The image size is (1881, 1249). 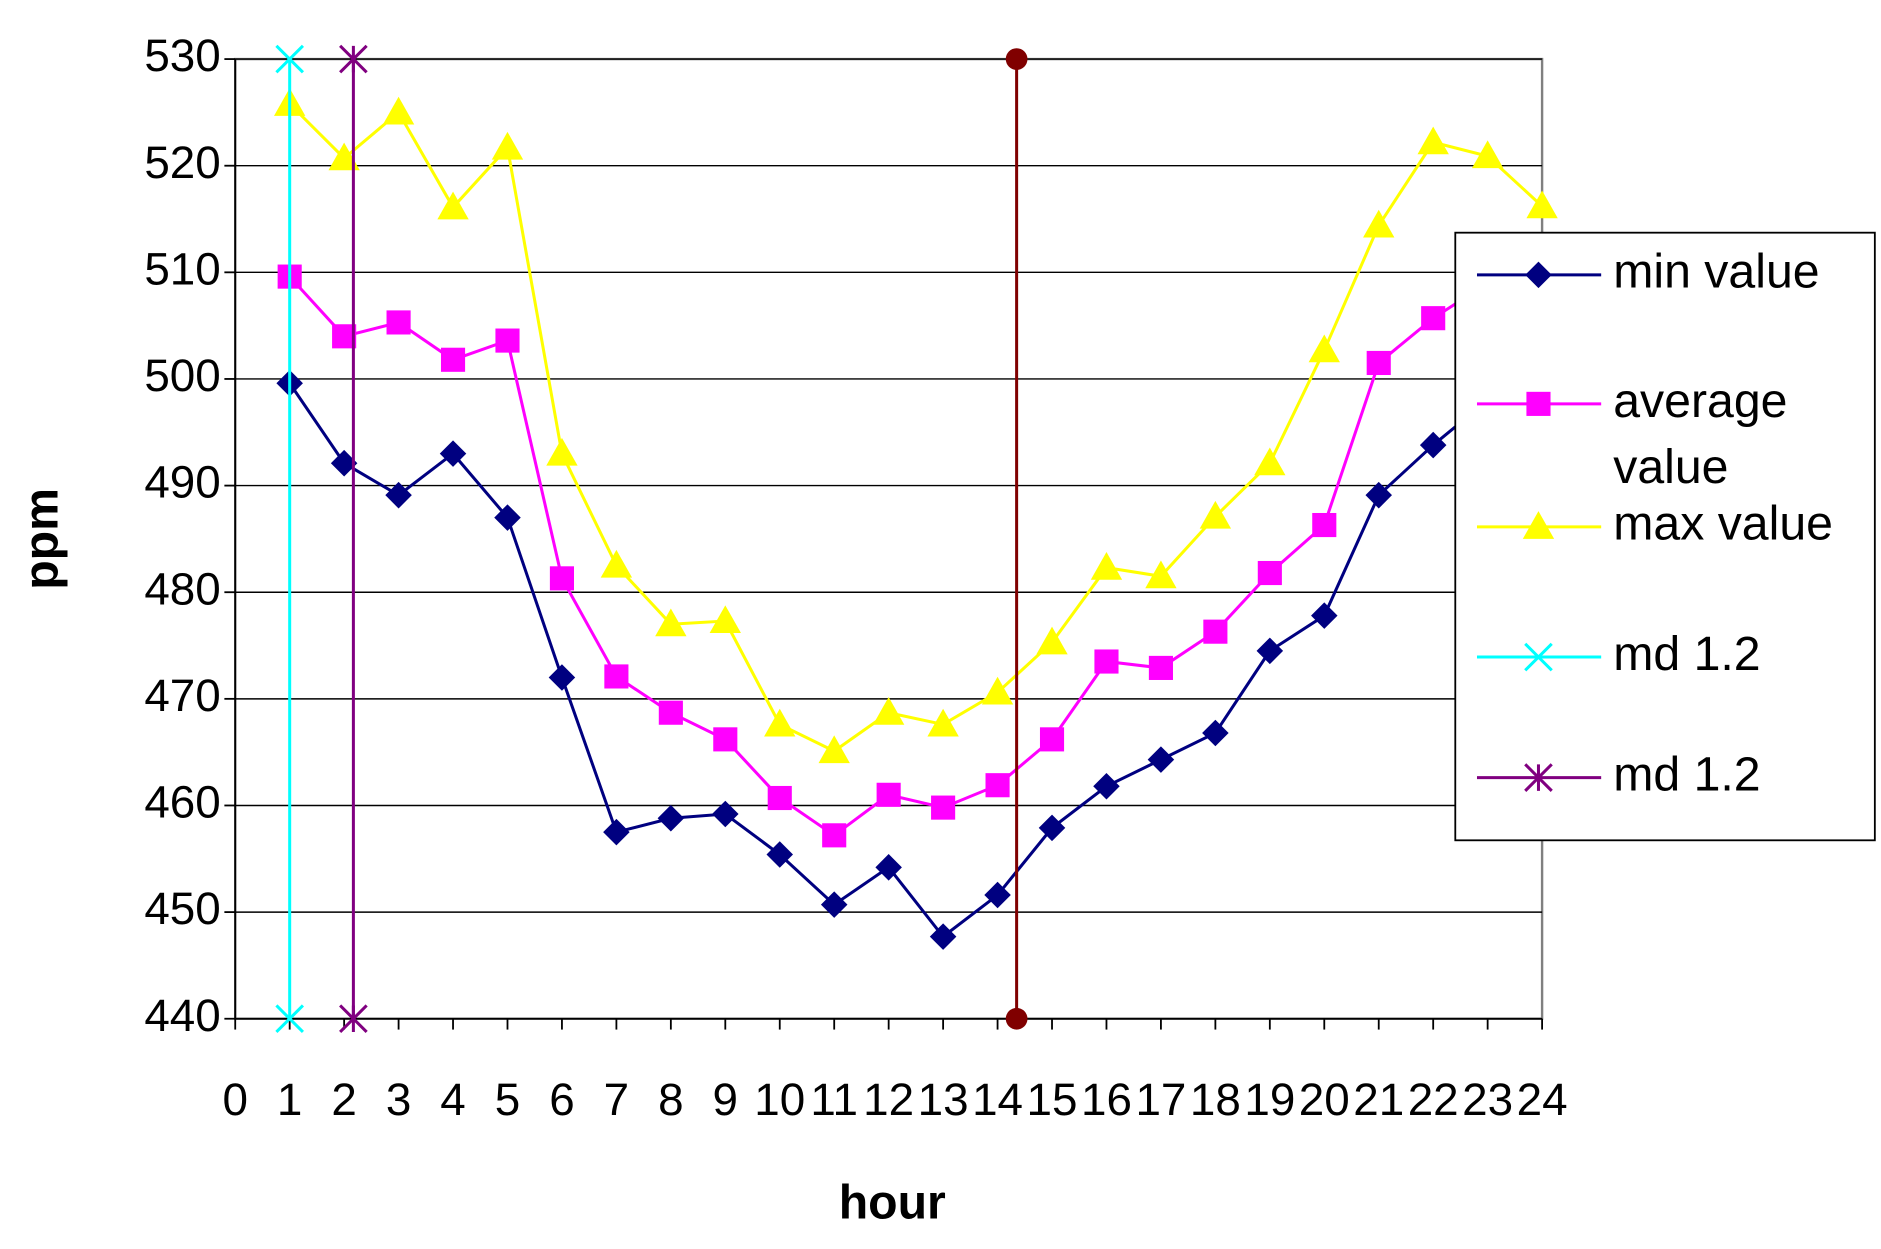 I want to click on x-axis-label: hour, so click(x=892, y=1202).